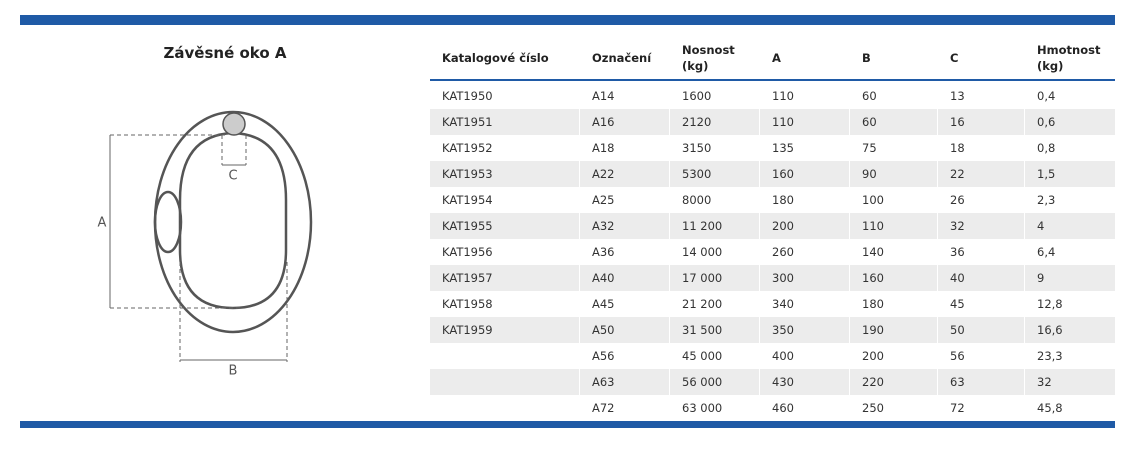 Image resolution: width=1135 pixels, height=449 pixels. Describe the element at coordinates (981, 330) in the screenshot. I see `cell: 50` at that location.